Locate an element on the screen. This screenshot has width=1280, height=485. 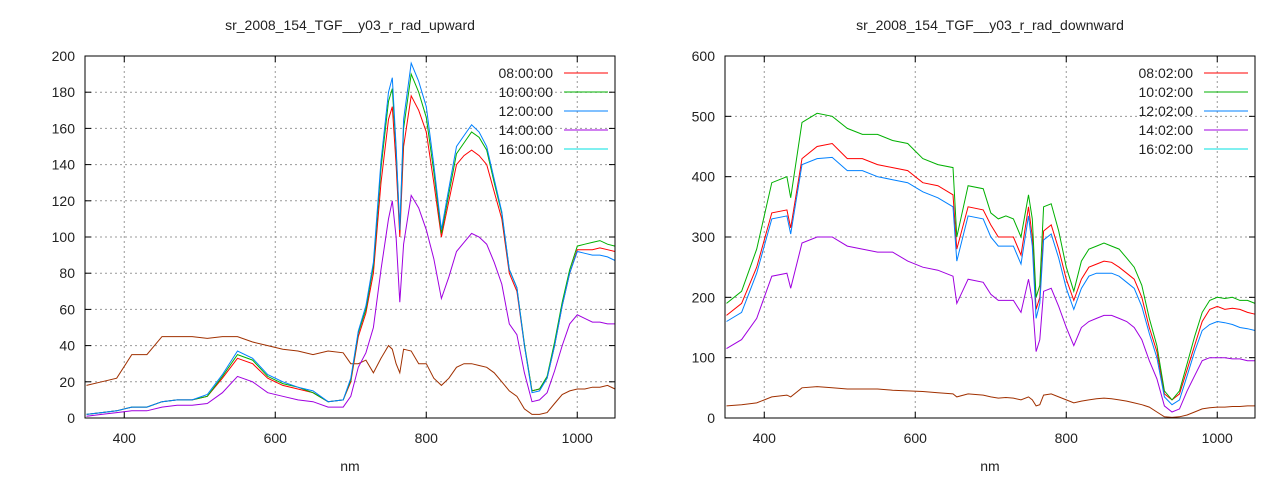
legend-item: 12:00:00 is located at coordinates (553, 111).